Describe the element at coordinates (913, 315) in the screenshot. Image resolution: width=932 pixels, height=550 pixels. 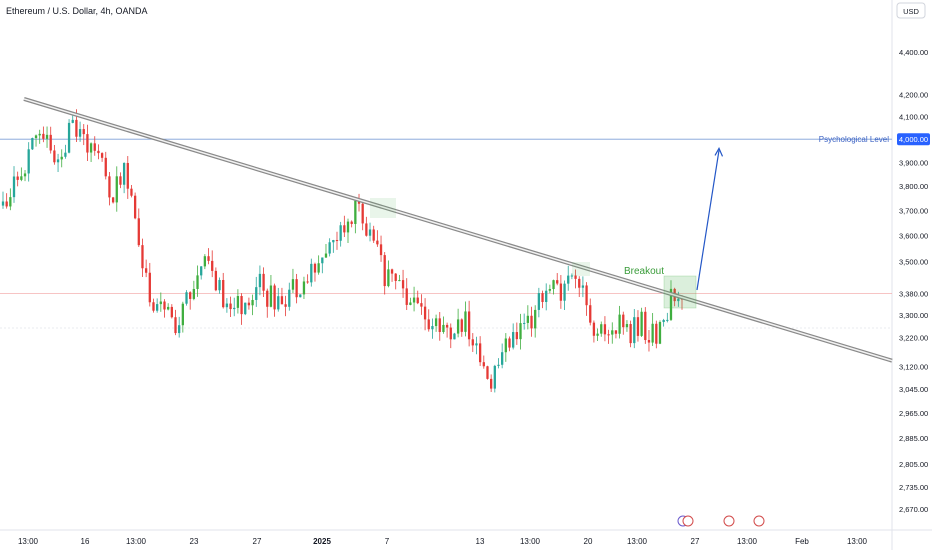
I see `price-tick-label: 3,300.00` at that location.